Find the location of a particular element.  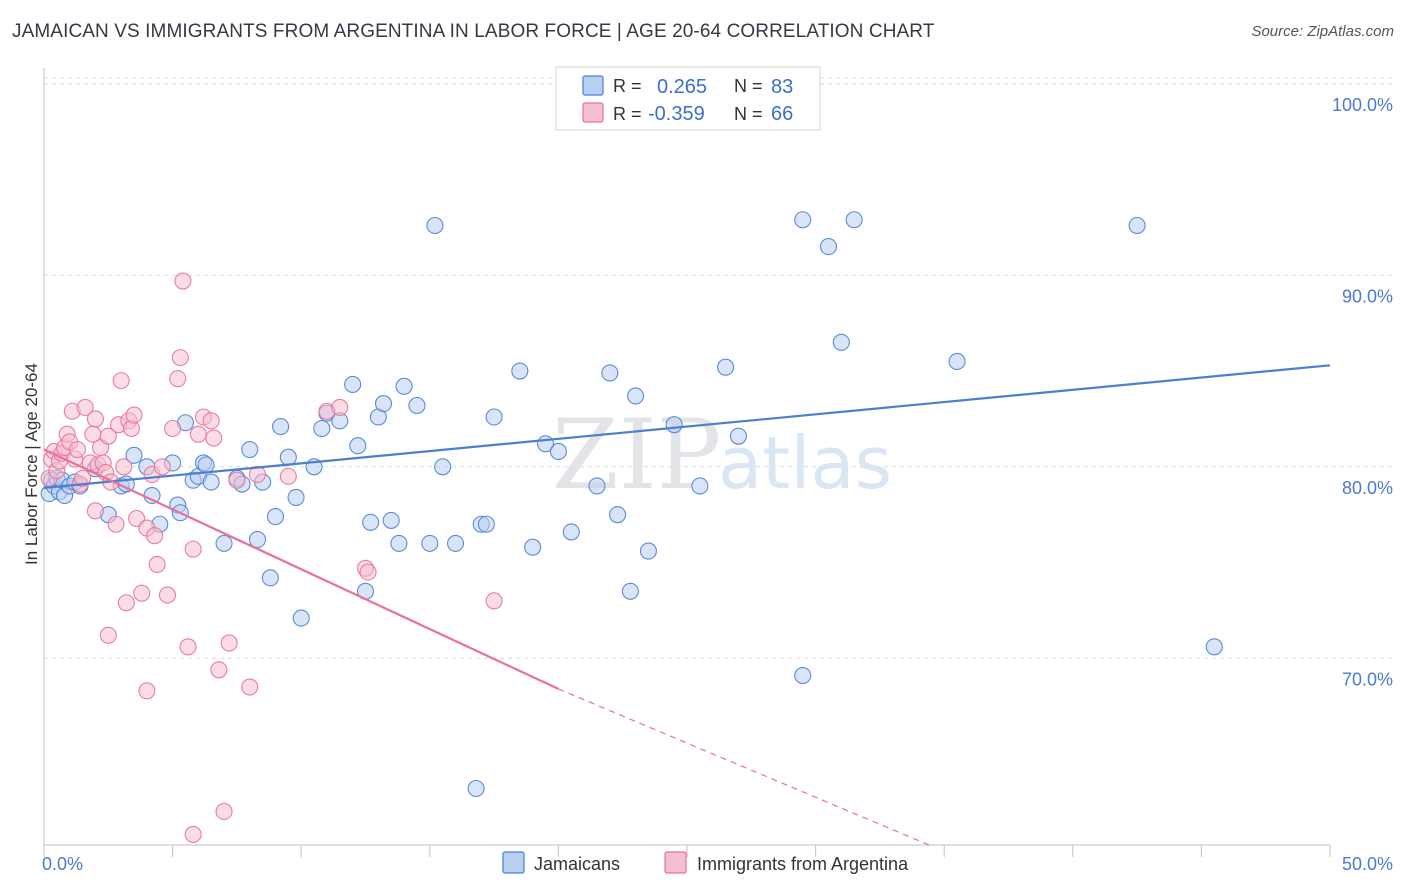

bottom-legend-swatch-jamaicans is located at coordinates (513, 862).